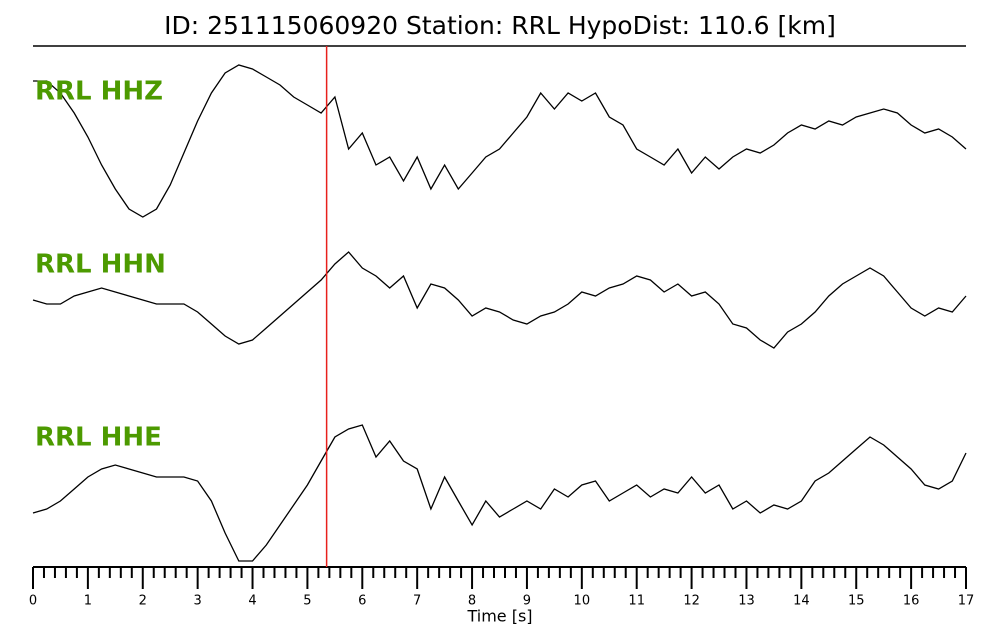  Describe the element at coordinates (252, 601) in the screenshot. I see `x-tick-label: 4` at that location.